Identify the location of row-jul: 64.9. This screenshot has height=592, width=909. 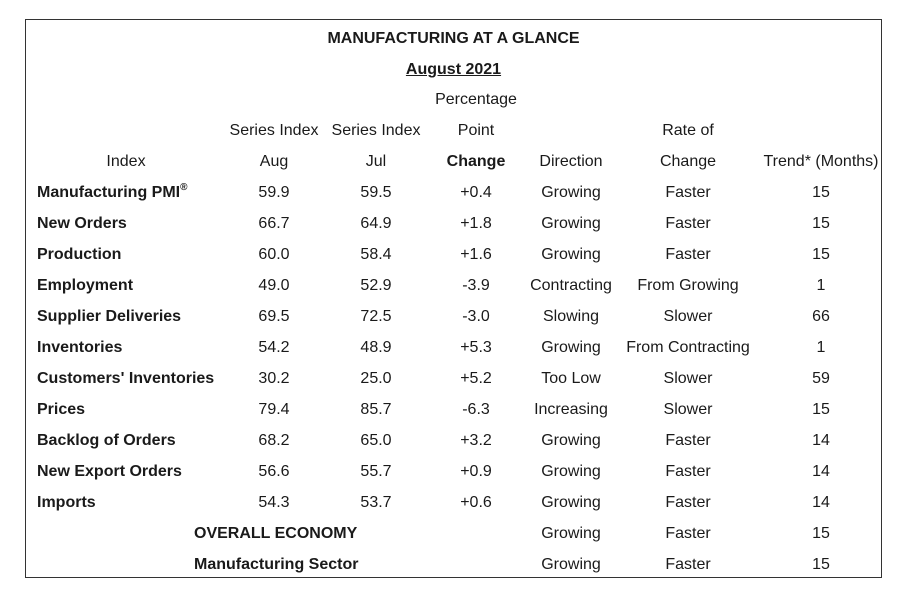
(376, 223).